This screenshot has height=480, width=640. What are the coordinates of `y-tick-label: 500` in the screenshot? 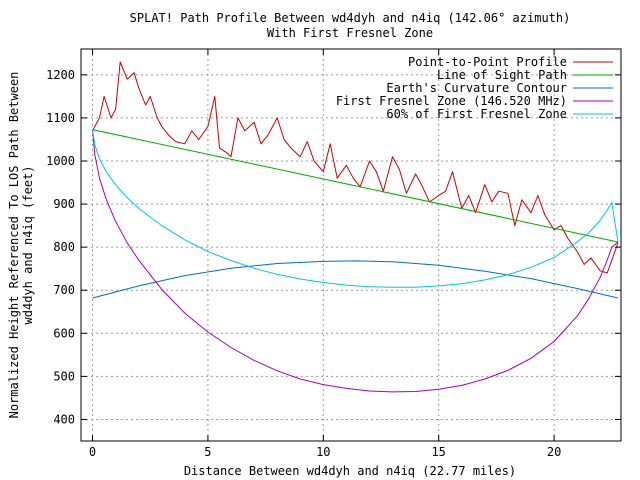 It's located at (64, 376).